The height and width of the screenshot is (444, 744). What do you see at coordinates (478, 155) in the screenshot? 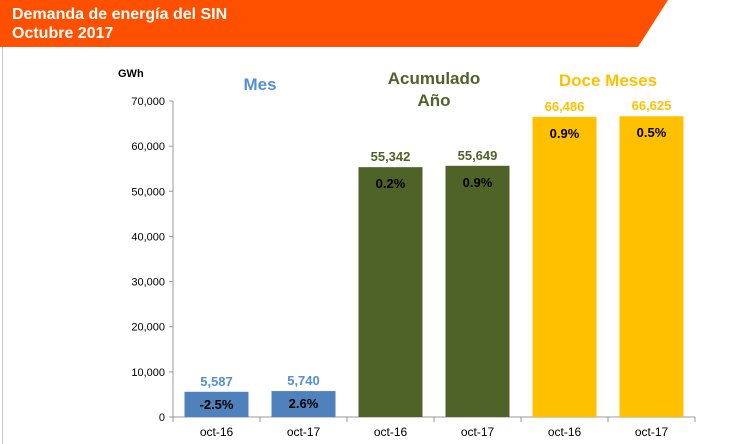
I see `data-label: 55,649` at bounding box center [478, 155].